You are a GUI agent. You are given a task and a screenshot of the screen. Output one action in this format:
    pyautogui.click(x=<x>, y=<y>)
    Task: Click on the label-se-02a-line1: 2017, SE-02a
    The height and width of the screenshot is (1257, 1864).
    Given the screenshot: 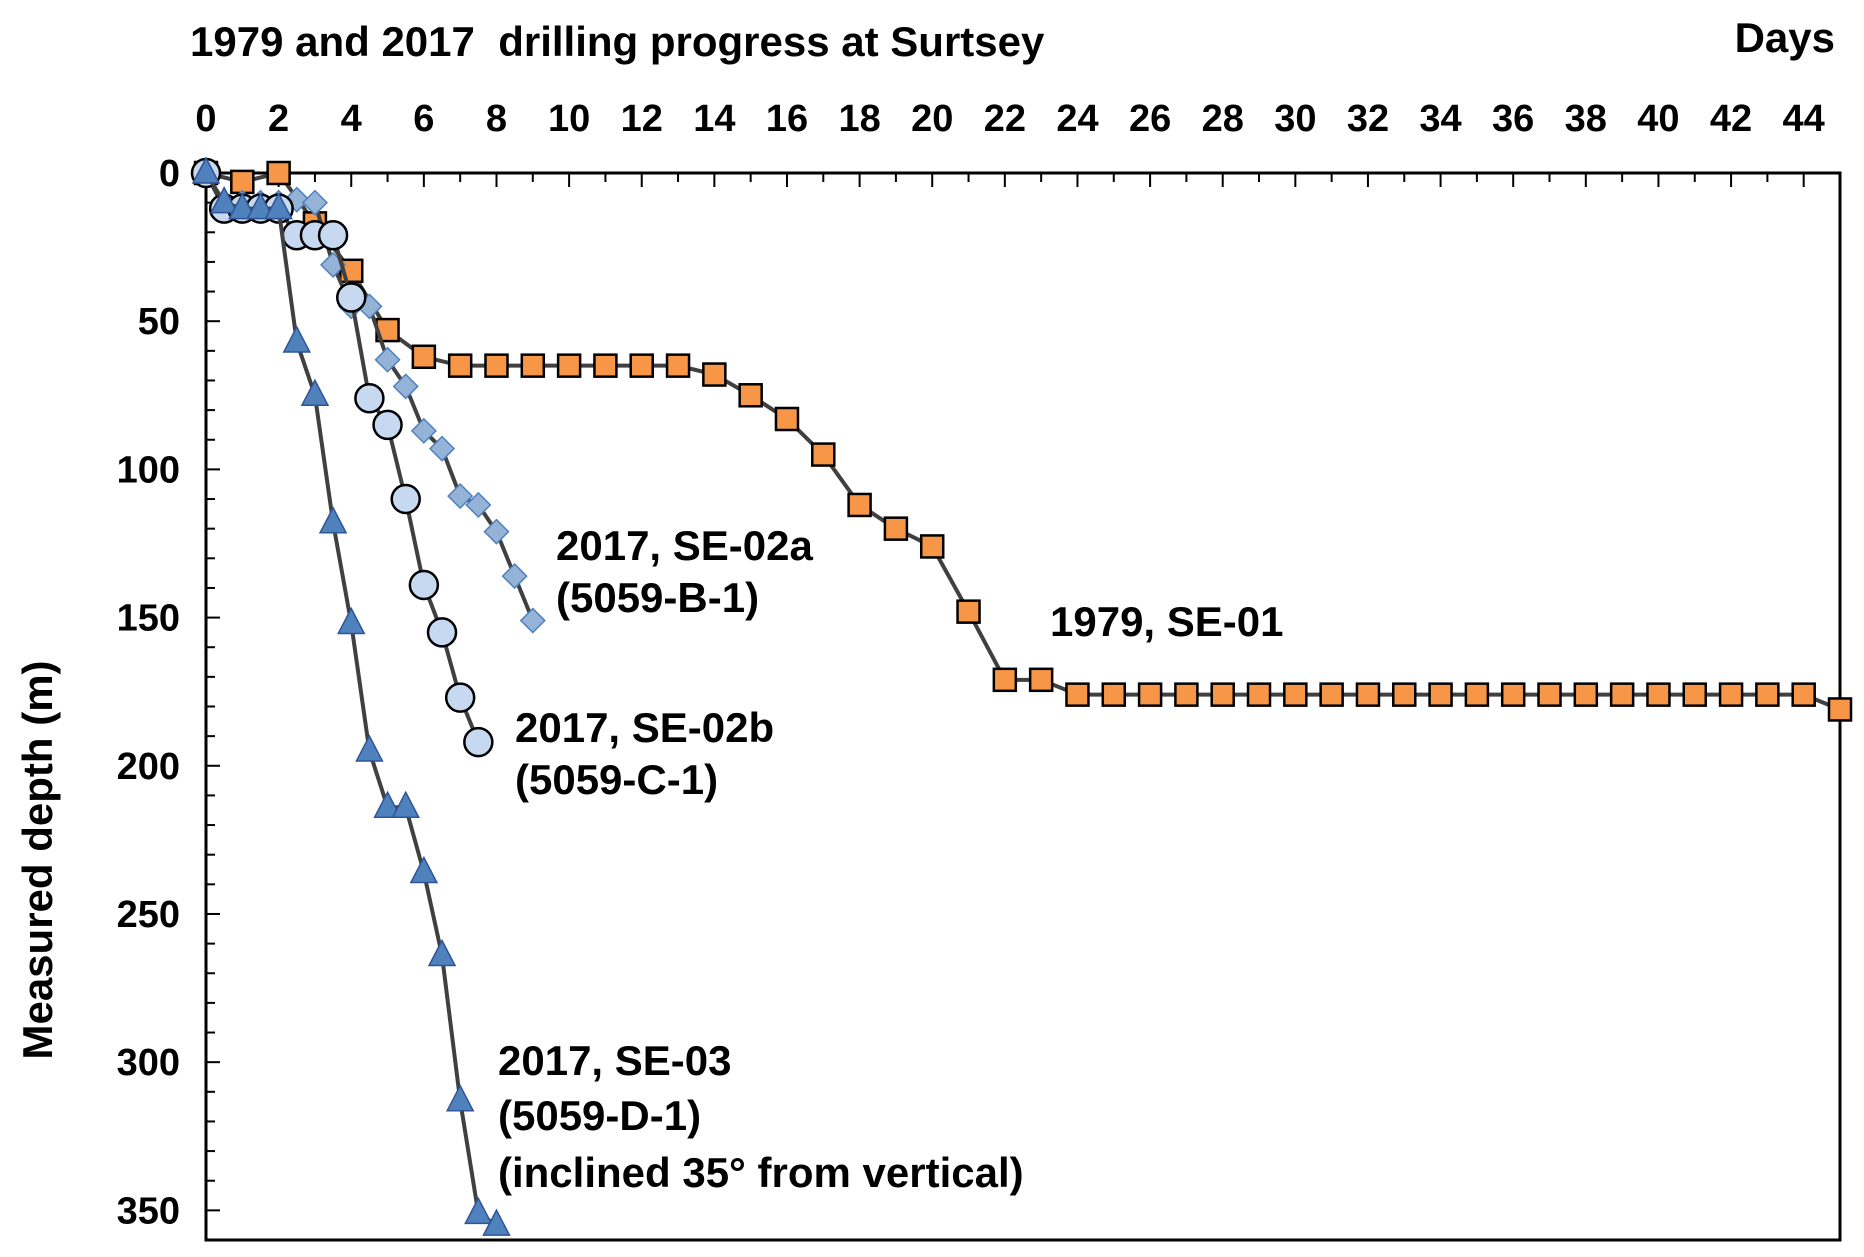 What is the action you would take?
    pyautogui.click(x=685, y=545)
    